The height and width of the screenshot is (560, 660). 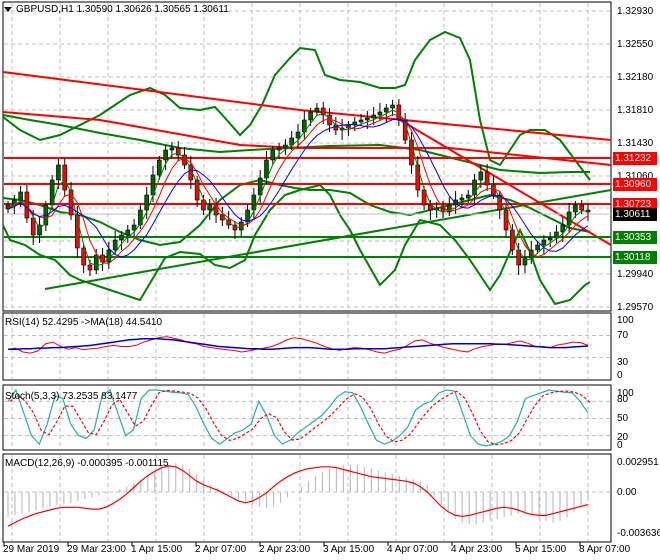 I want to click on time-axis-label: 2 Apr 23:00, so click(x=285, y=549).